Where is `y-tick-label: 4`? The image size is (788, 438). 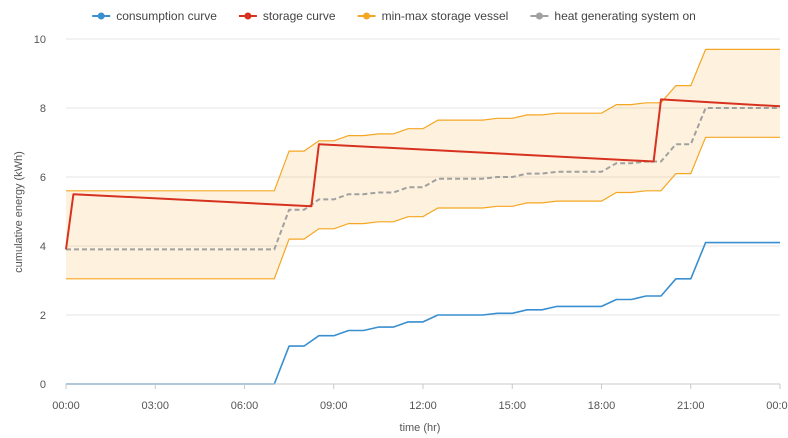
y-tick-label: 4 is located at coordinates (43, 247).